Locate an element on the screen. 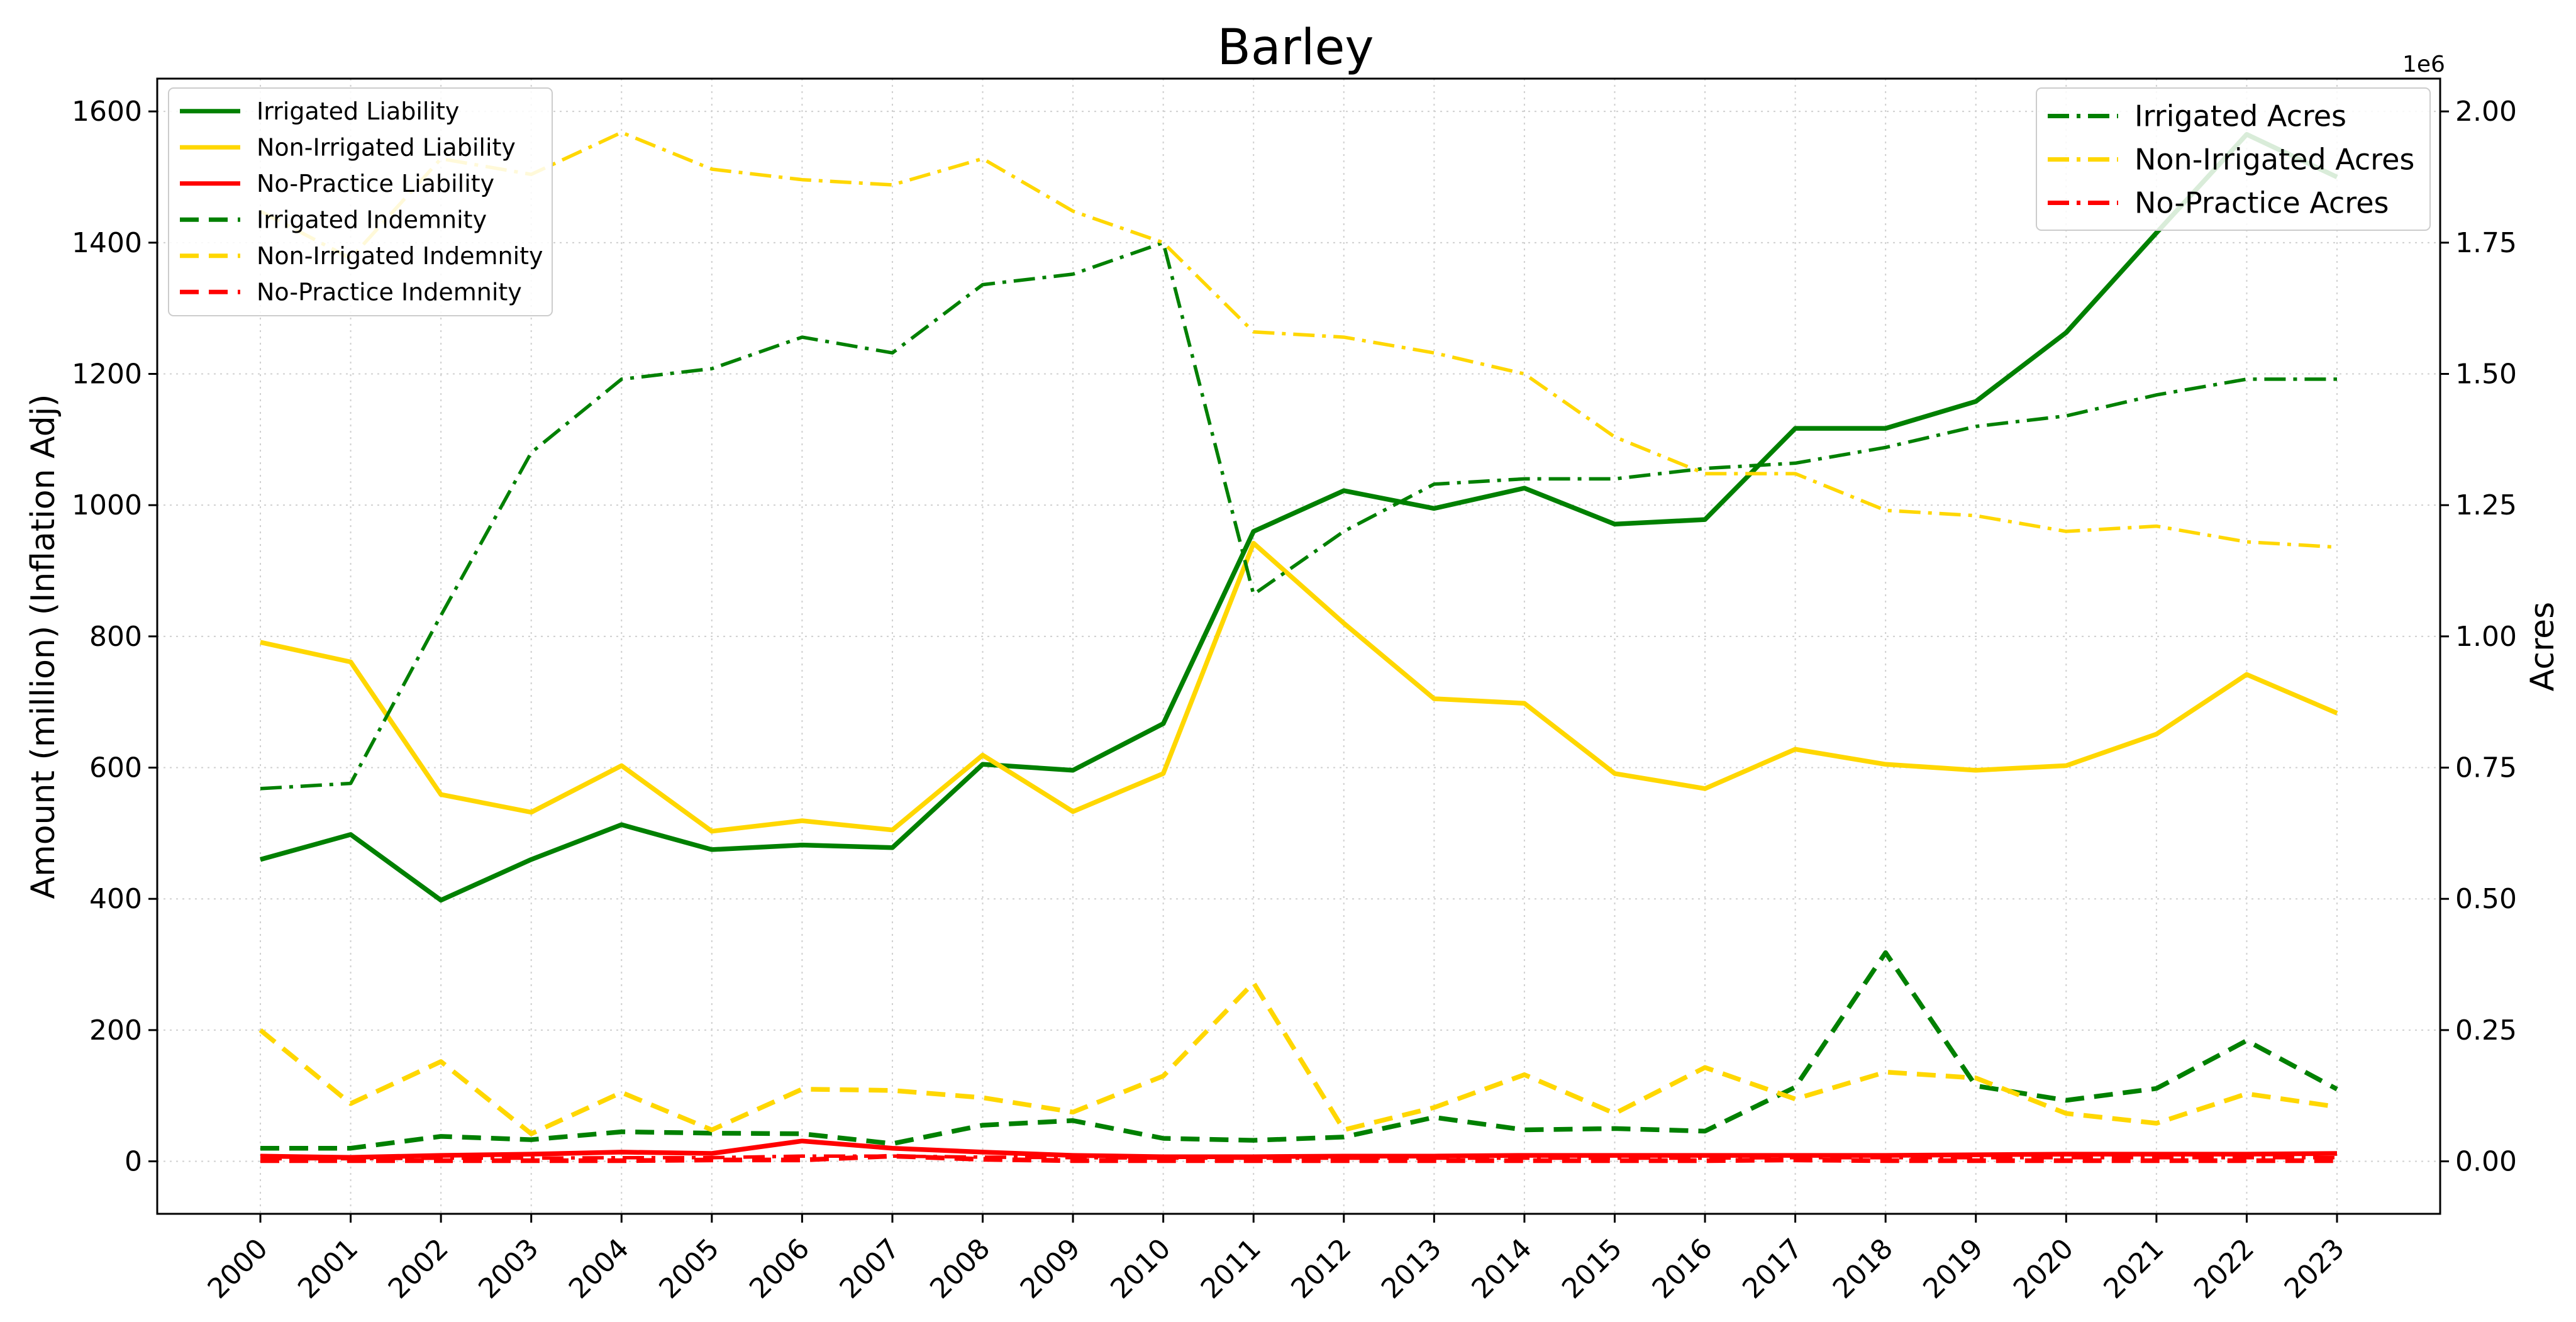 This screenshot has width=2576, height=1322. left-y-tick-label: 800 is located at coordinates (115, 637).